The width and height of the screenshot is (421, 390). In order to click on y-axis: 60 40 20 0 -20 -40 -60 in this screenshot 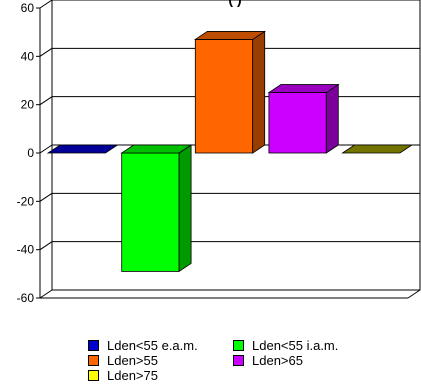, I will do `click(28, 153)`.